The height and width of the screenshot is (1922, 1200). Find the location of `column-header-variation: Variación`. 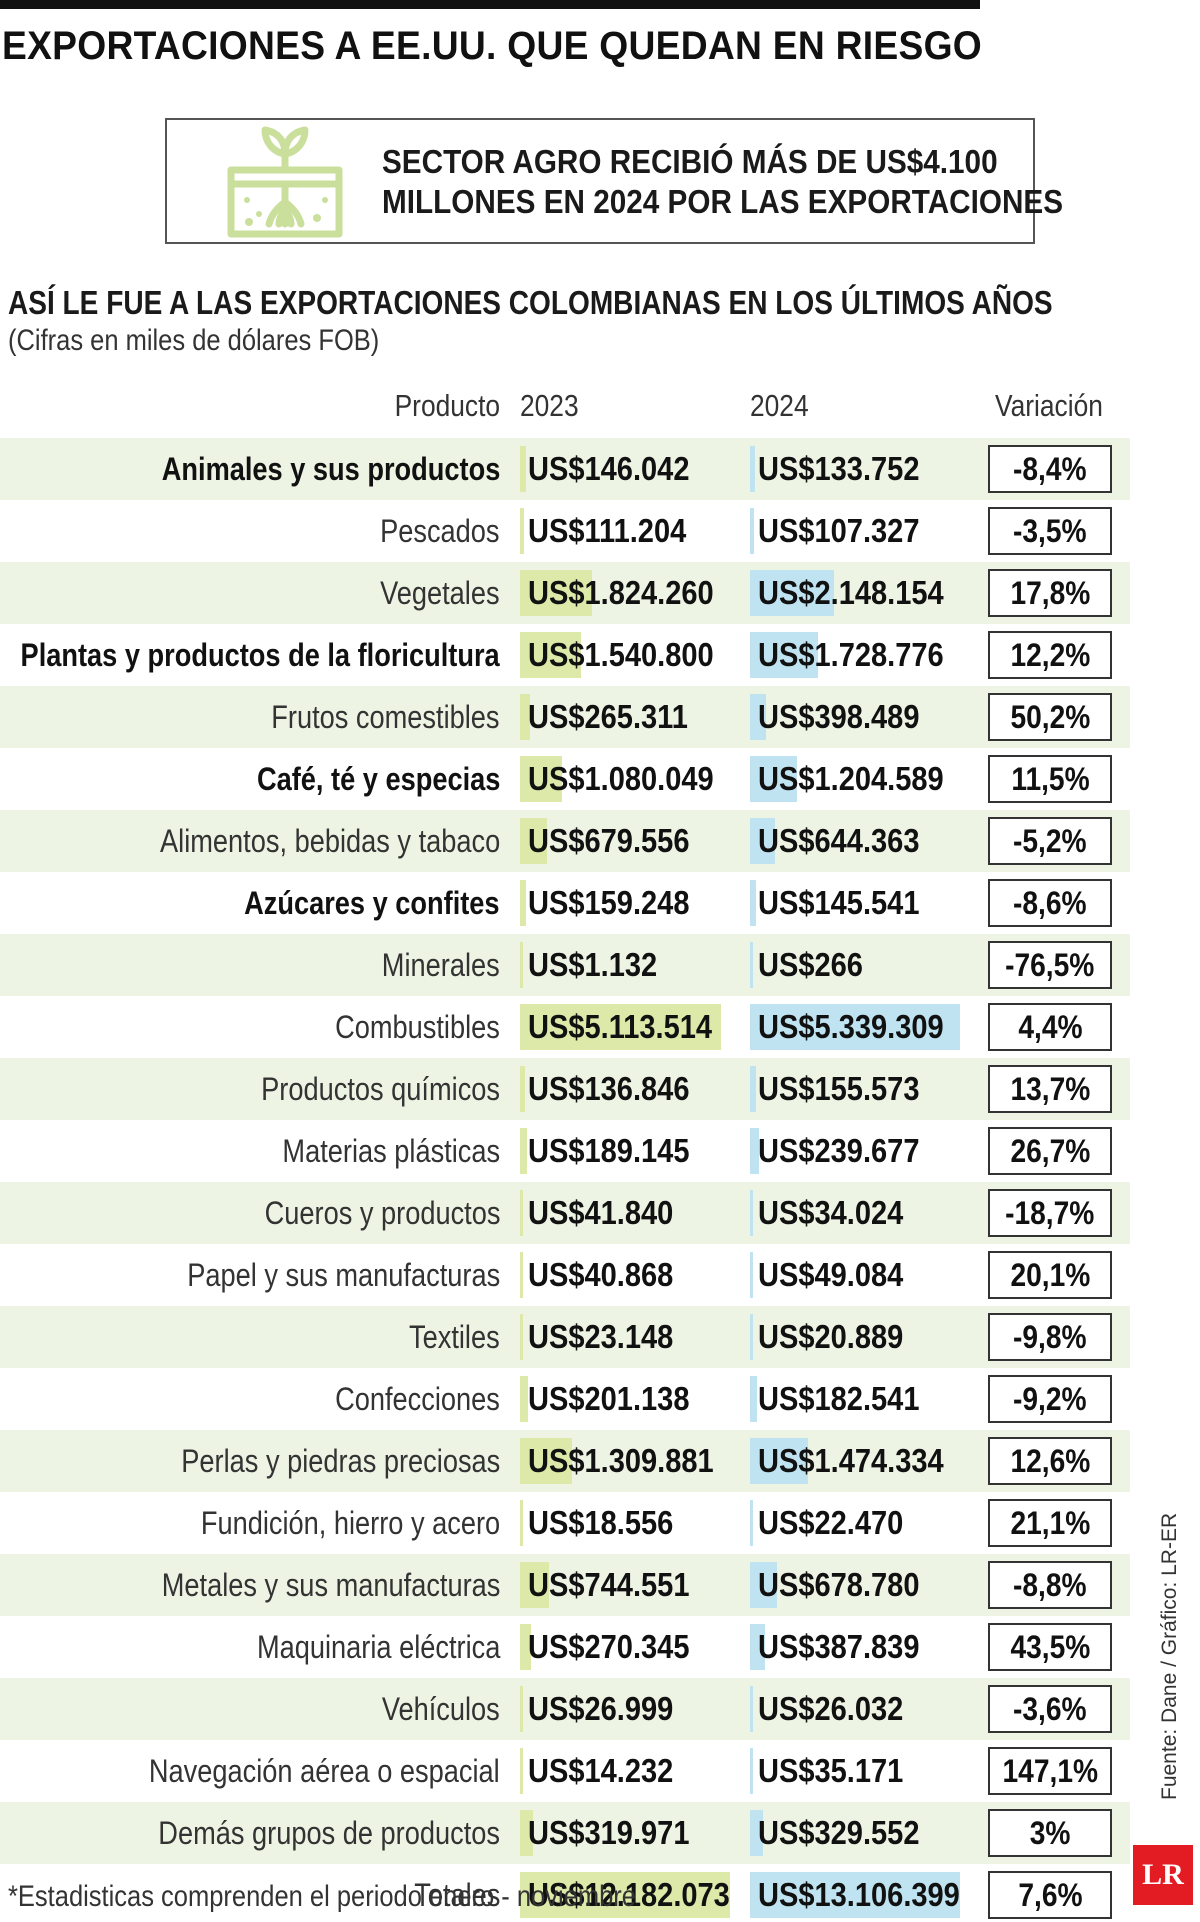

column-header-variation: Variación is located at coordinates (1049, 405).